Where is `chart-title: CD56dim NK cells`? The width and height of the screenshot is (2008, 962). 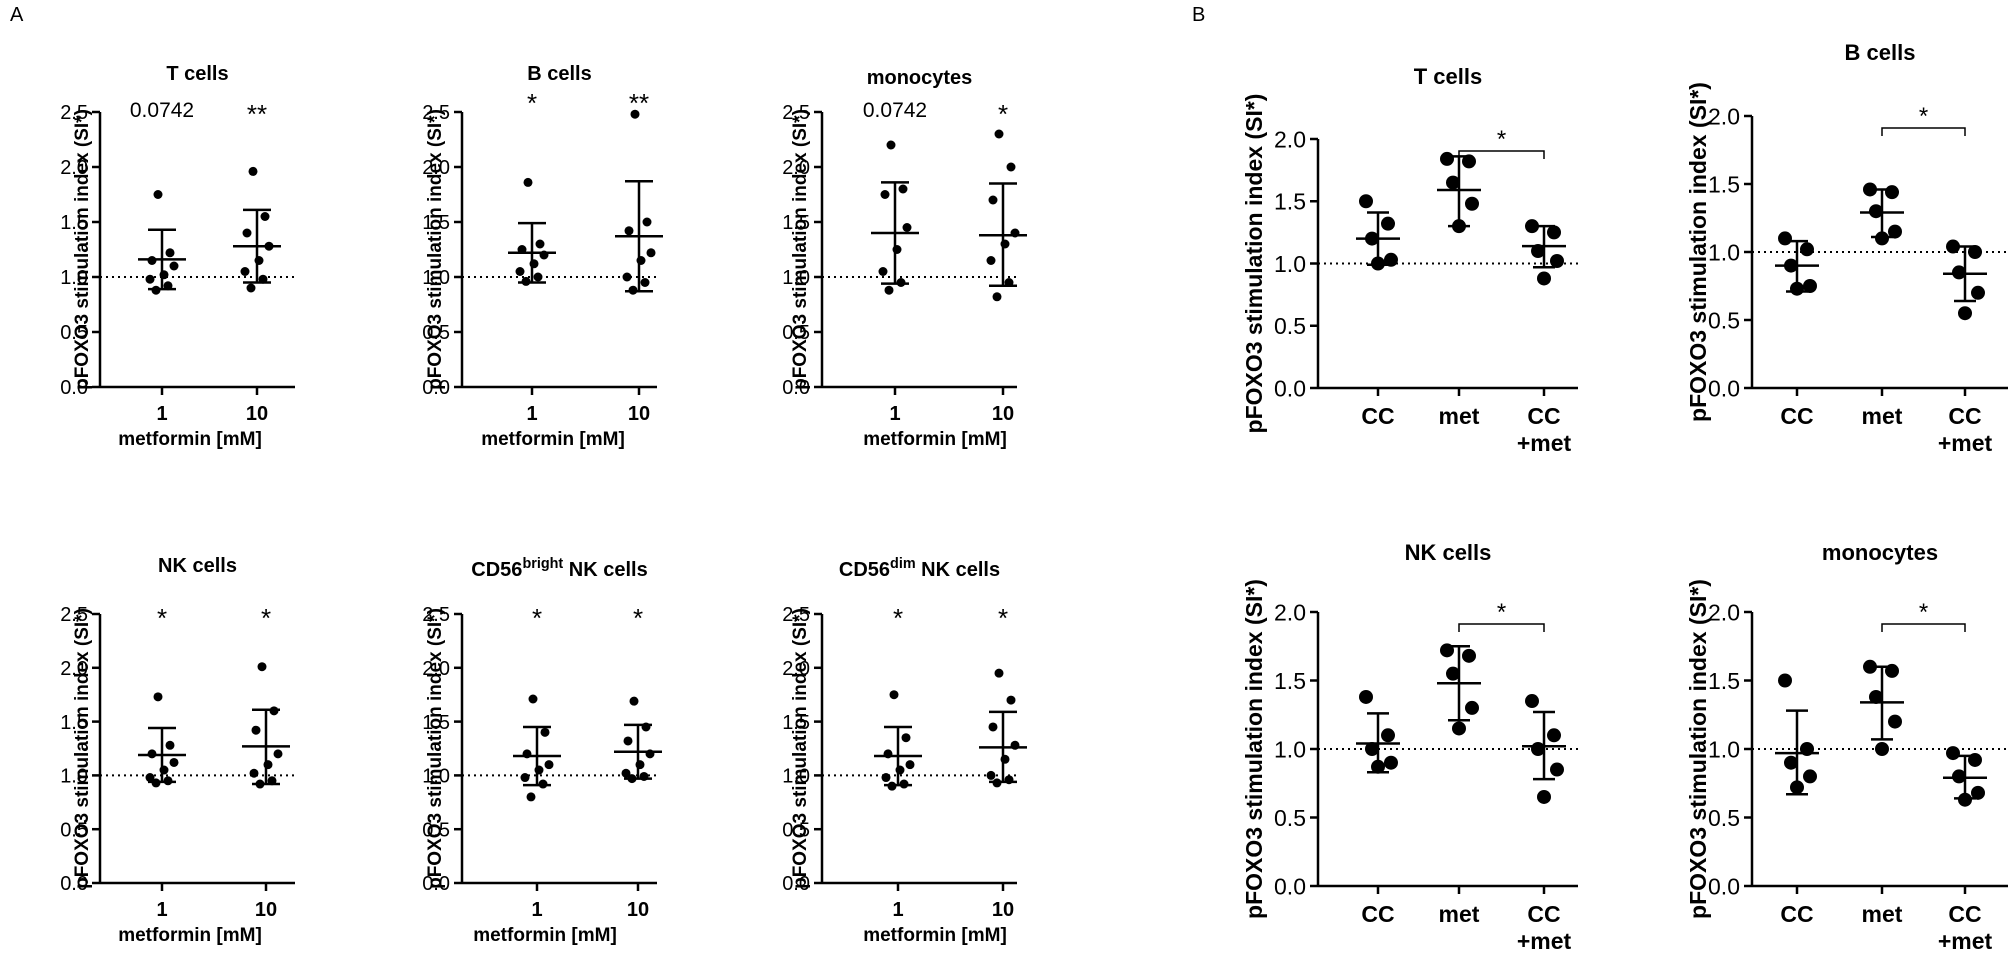 chart-title: CD56dim NK cells is located at coordinates (919, 568).